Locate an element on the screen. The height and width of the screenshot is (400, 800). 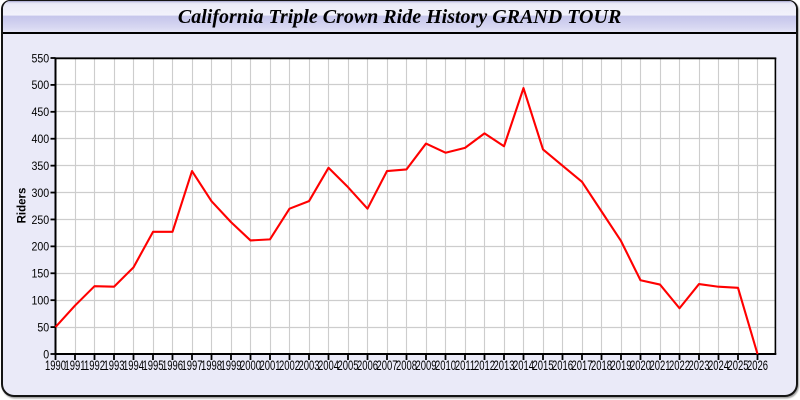
svg-text: 1995 is located at coordinates (152, 365).